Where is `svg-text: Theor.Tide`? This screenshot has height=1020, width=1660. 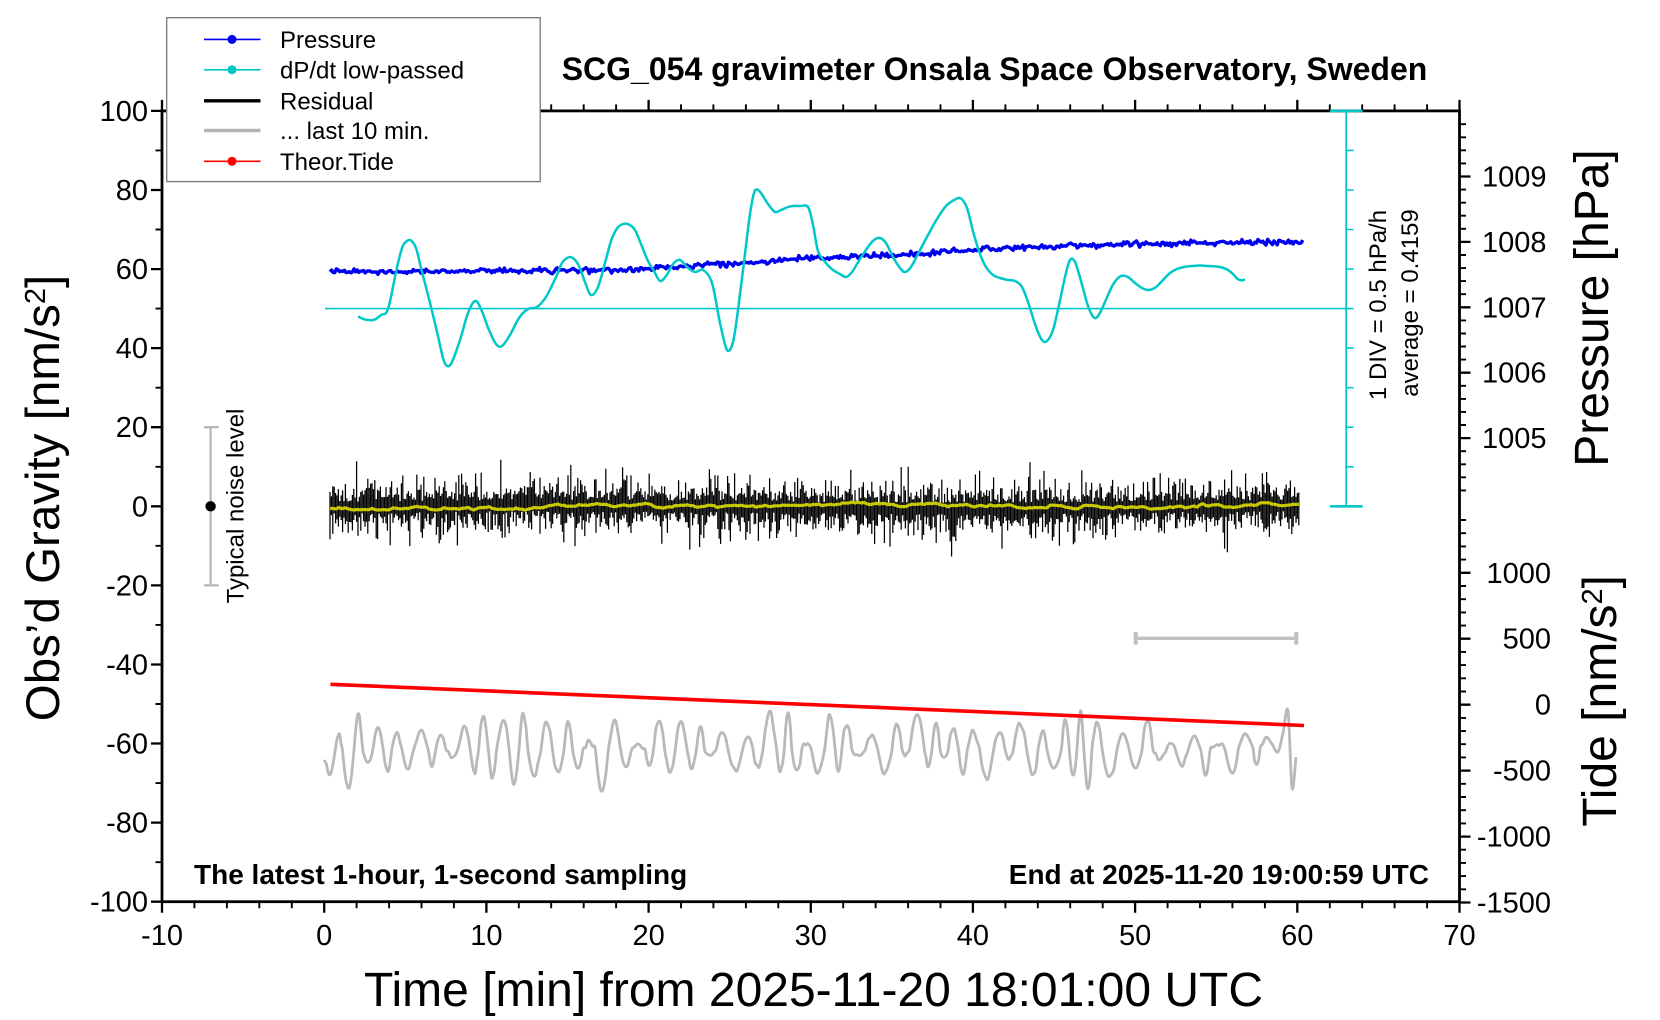 svg-text: Theor.Tide is located at coordinates (337, 162).